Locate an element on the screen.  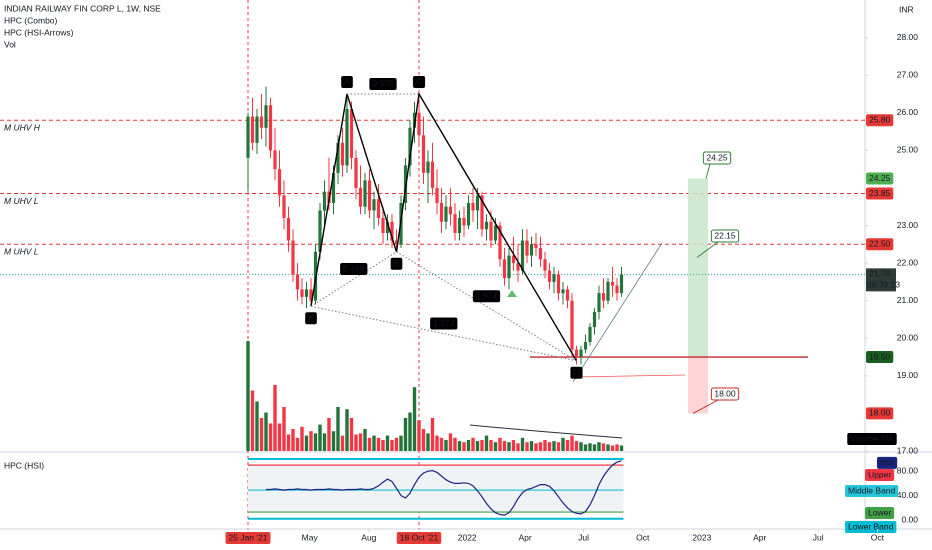
hsi-band-label: Upper is located at coordinates (879, 474).